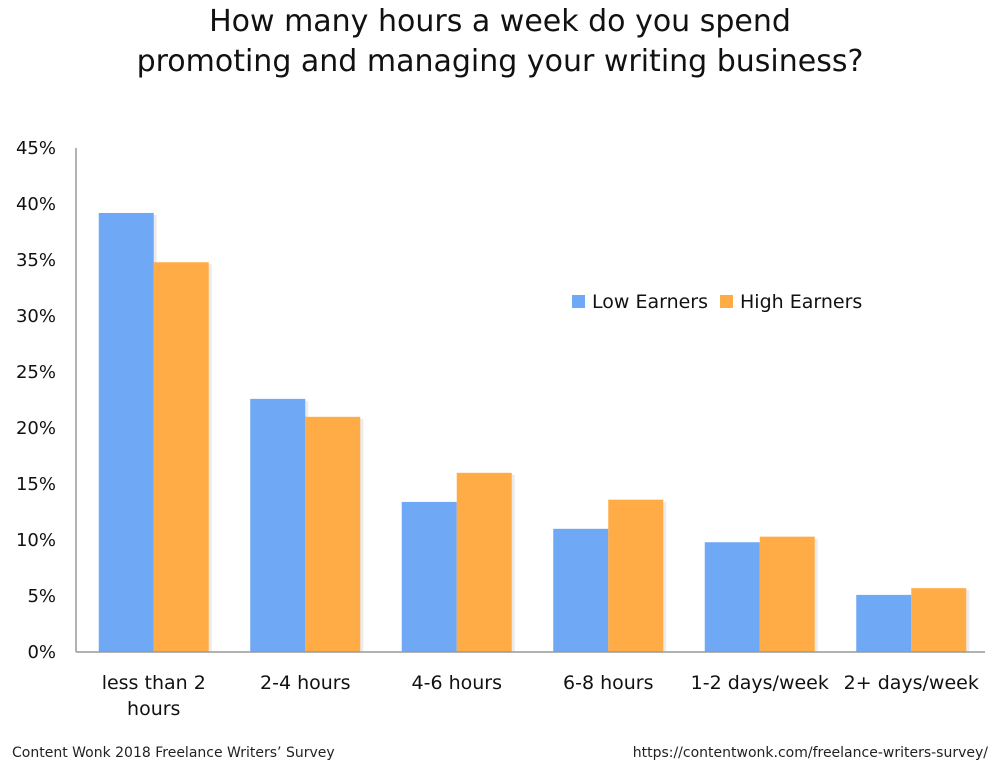 The width and height of the screenshot is (1000, 770). What do you see at coordinates (36, 260) in the screenshot?
I see `y-tick-label: 35%` at bounding box center [36, 260].